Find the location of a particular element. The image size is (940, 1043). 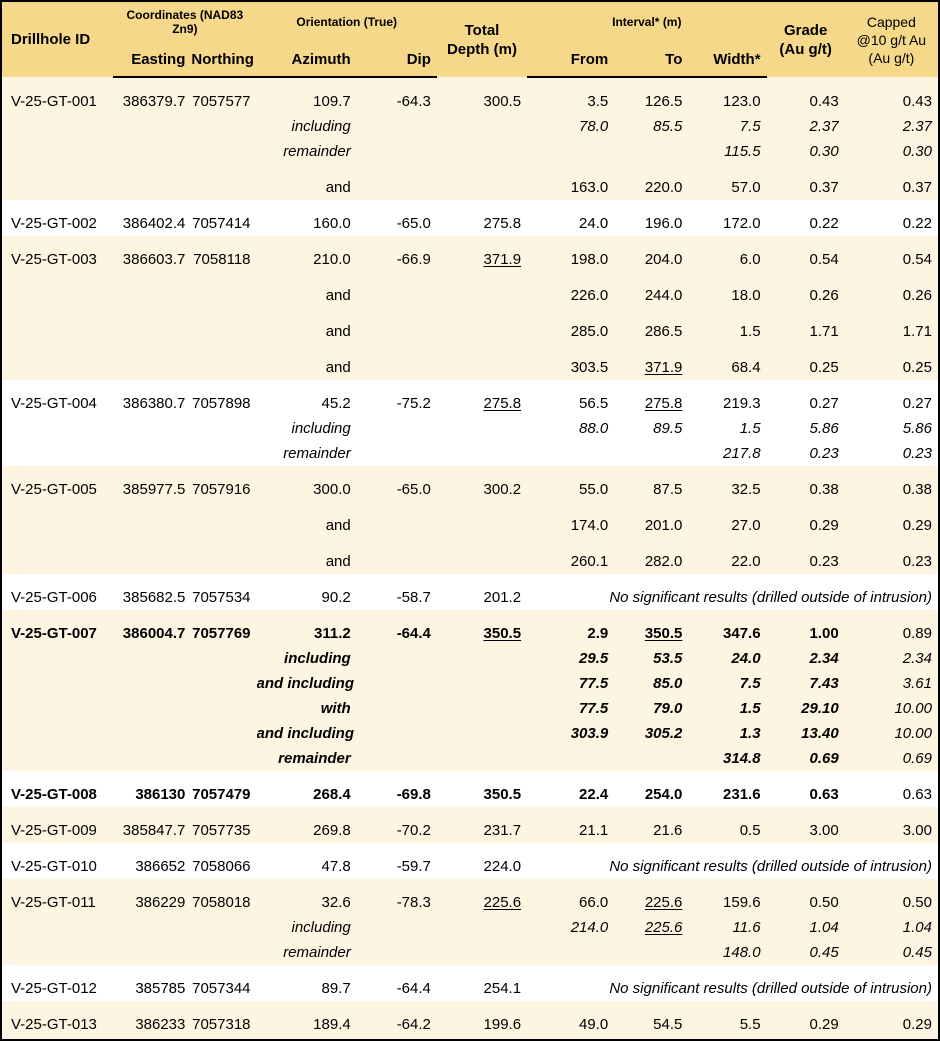

cell-capped: 0.43 is located at coordinates (917, 101).